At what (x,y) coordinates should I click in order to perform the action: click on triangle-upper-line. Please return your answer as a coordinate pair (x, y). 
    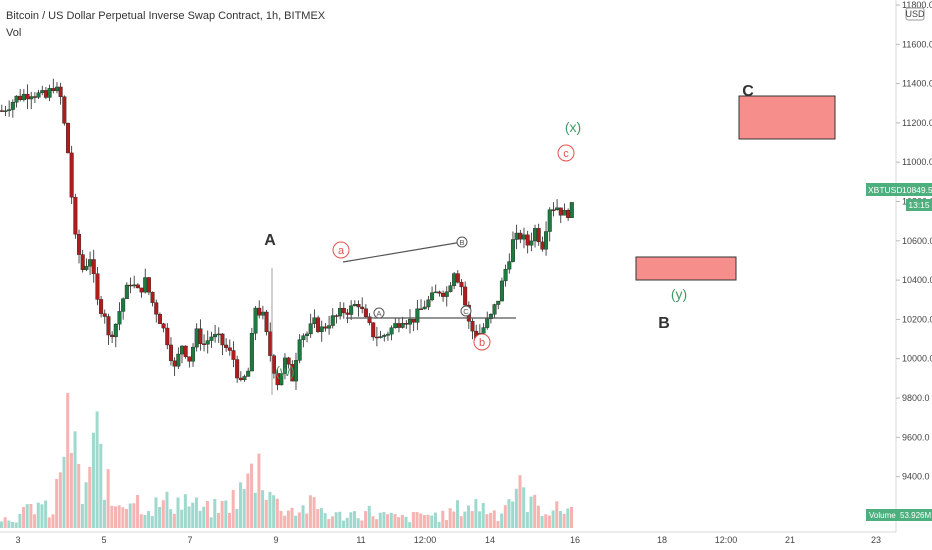
    Looking at the image, I should click on (402, 252).